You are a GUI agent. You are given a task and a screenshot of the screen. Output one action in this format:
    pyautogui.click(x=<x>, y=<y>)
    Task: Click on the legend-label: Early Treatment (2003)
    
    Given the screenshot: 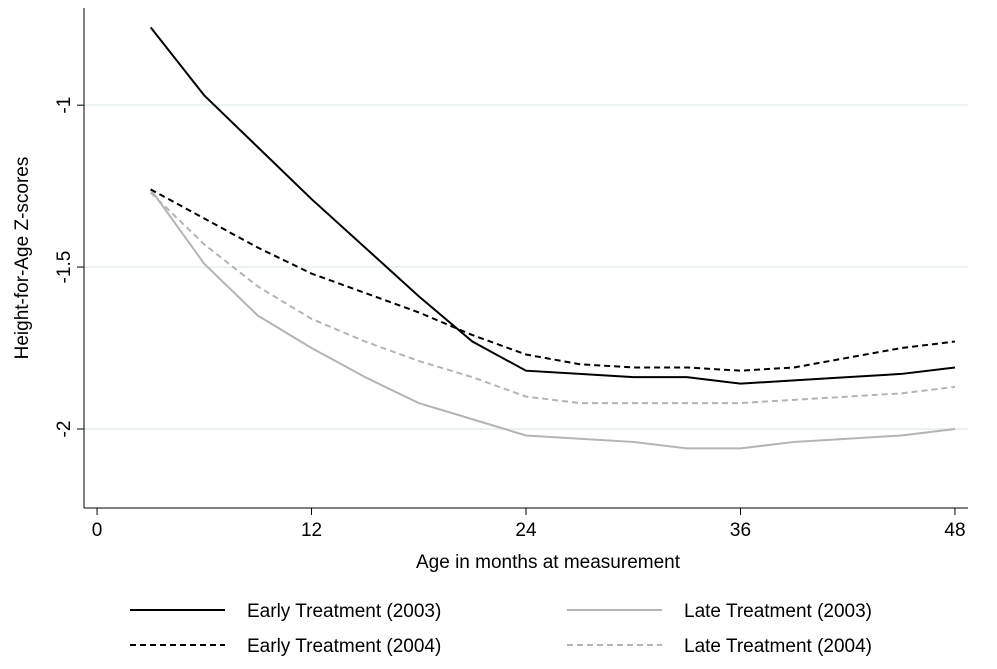 What is the action you would take?
    pyautogui.click(x=344, y=611)
    